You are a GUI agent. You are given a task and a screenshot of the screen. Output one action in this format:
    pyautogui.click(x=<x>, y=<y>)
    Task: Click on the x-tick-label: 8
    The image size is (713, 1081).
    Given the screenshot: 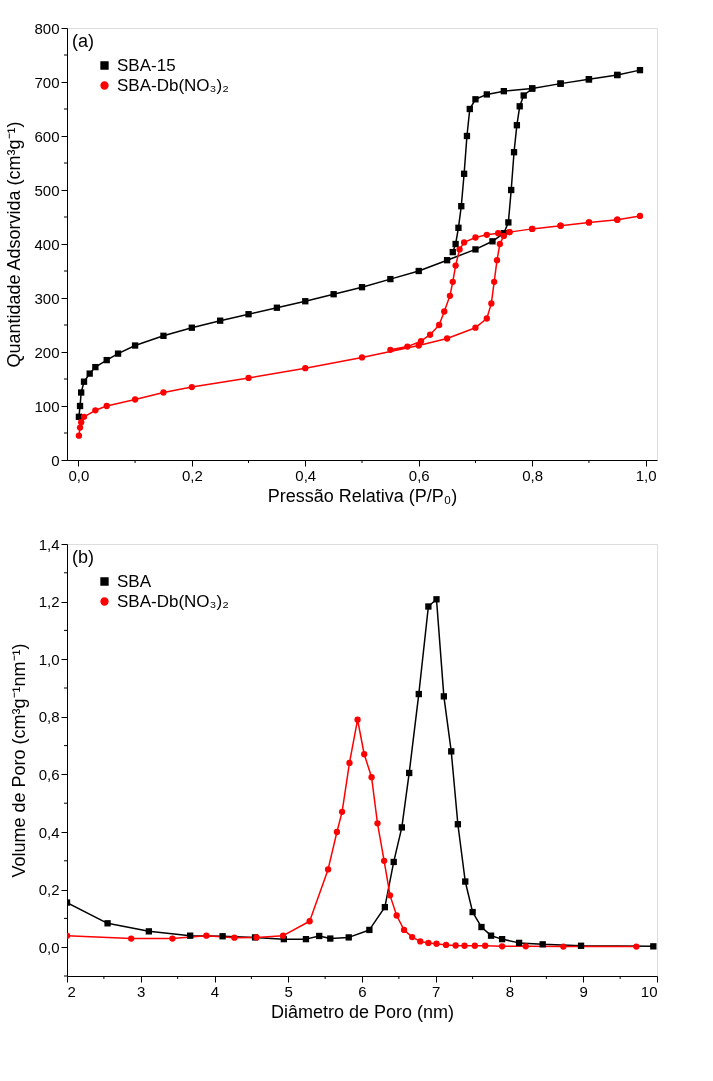 What is the action you would take?
    pyautogui.click(x=510, y=991)
    